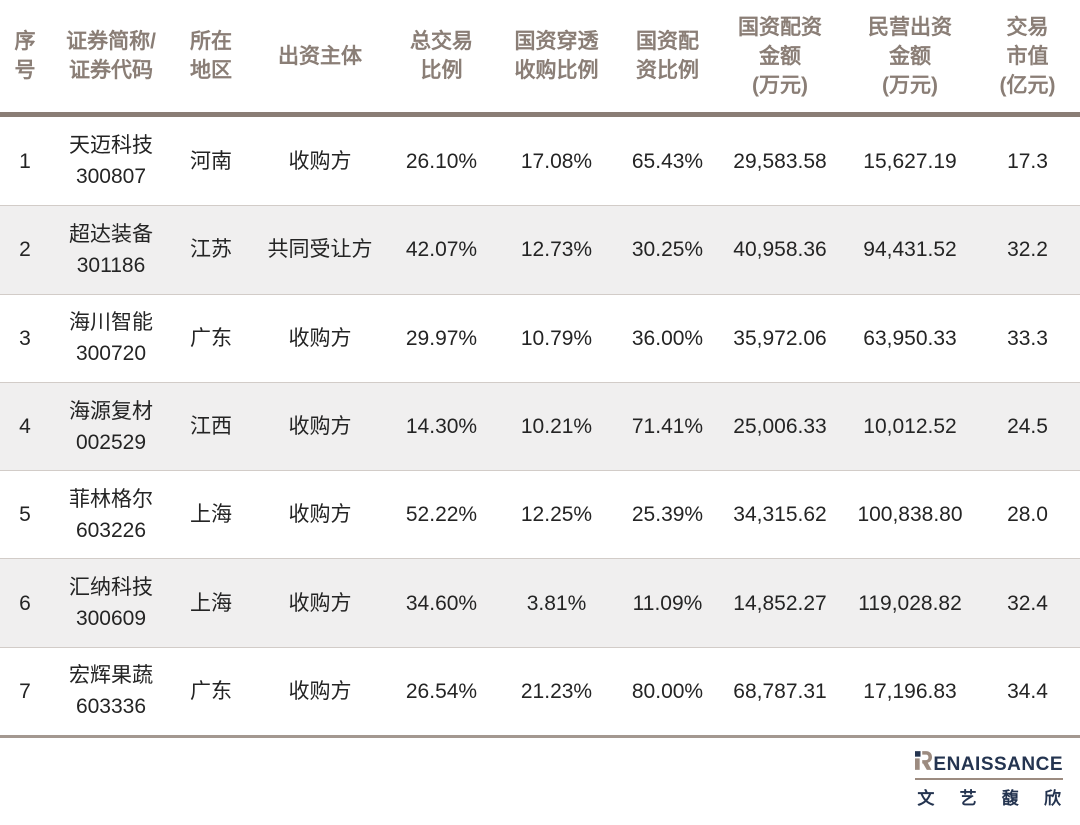 Image resolution: width=1080 pixels, height=825 pixels. What do you see at coordinates (780, 602) in the screenshot?
I see `cell-state-amount: 14,852.27` at bounding box center [780, 602].